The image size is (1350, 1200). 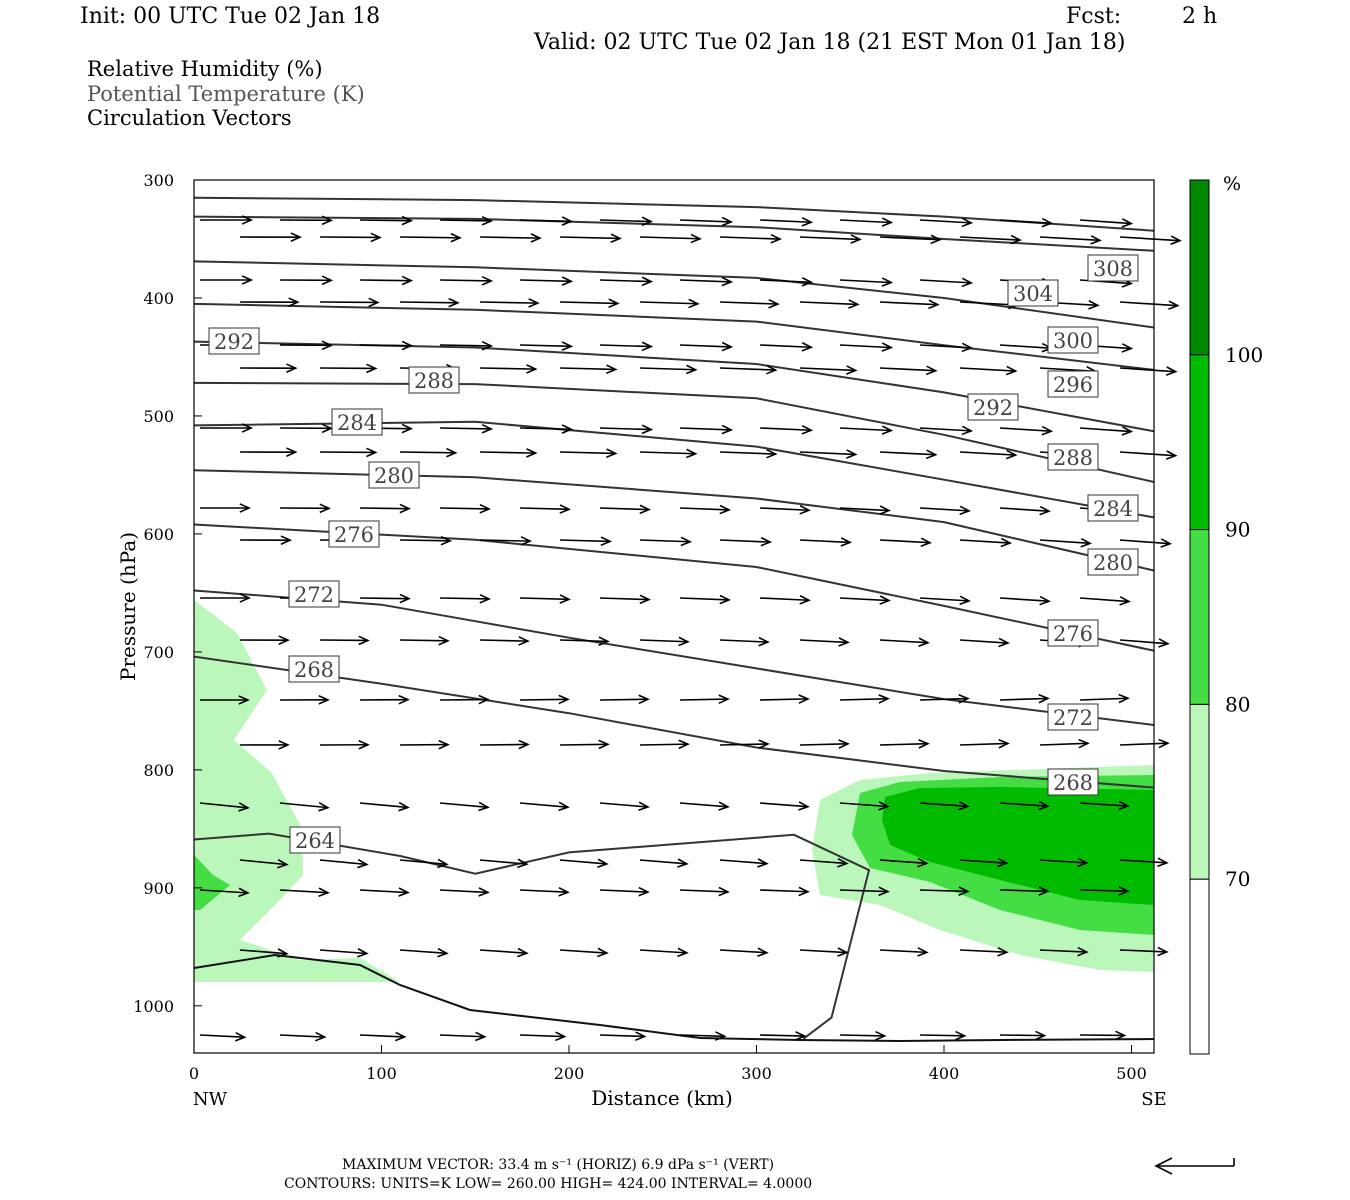 I want to click on svg-text: 284, so click(x=1113, y=509).